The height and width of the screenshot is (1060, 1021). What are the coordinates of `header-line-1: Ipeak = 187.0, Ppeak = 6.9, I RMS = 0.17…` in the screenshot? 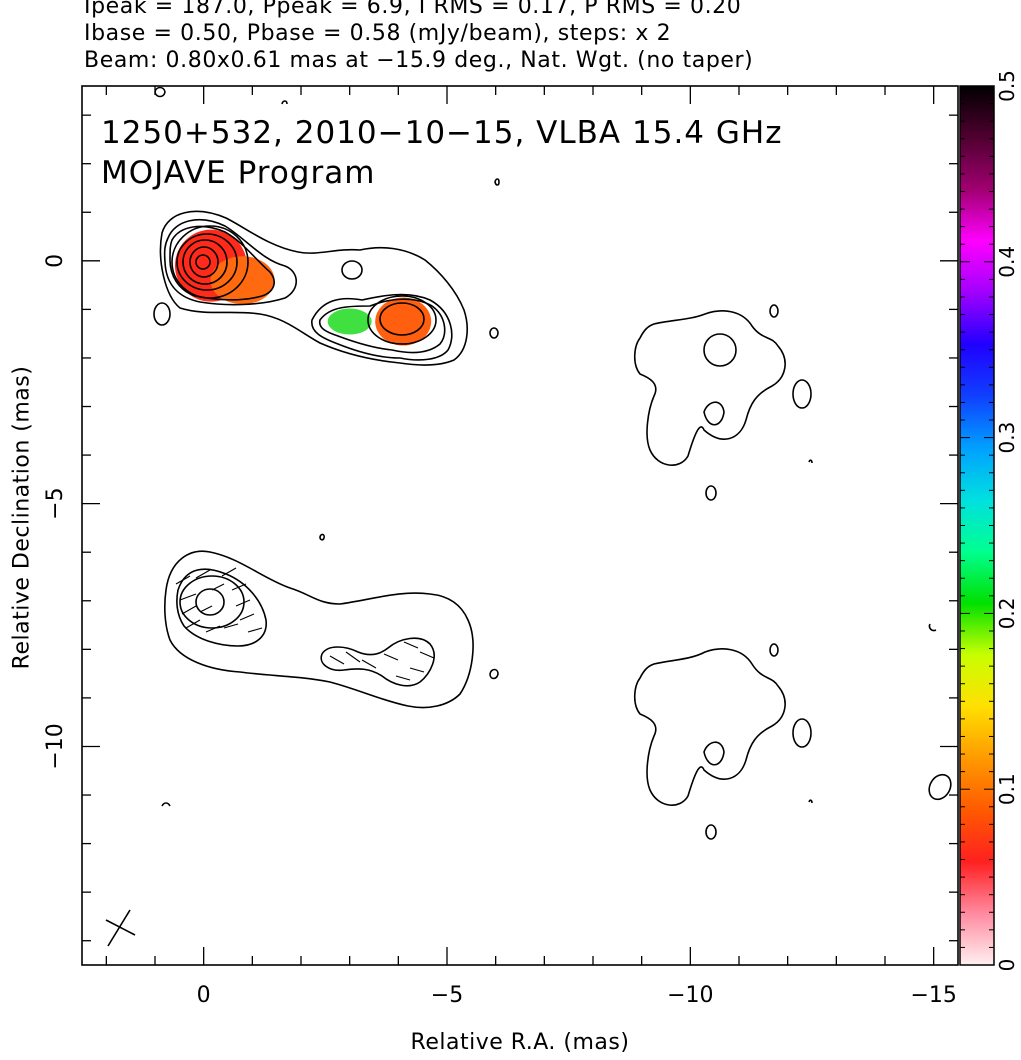 It's located at (413, 9).